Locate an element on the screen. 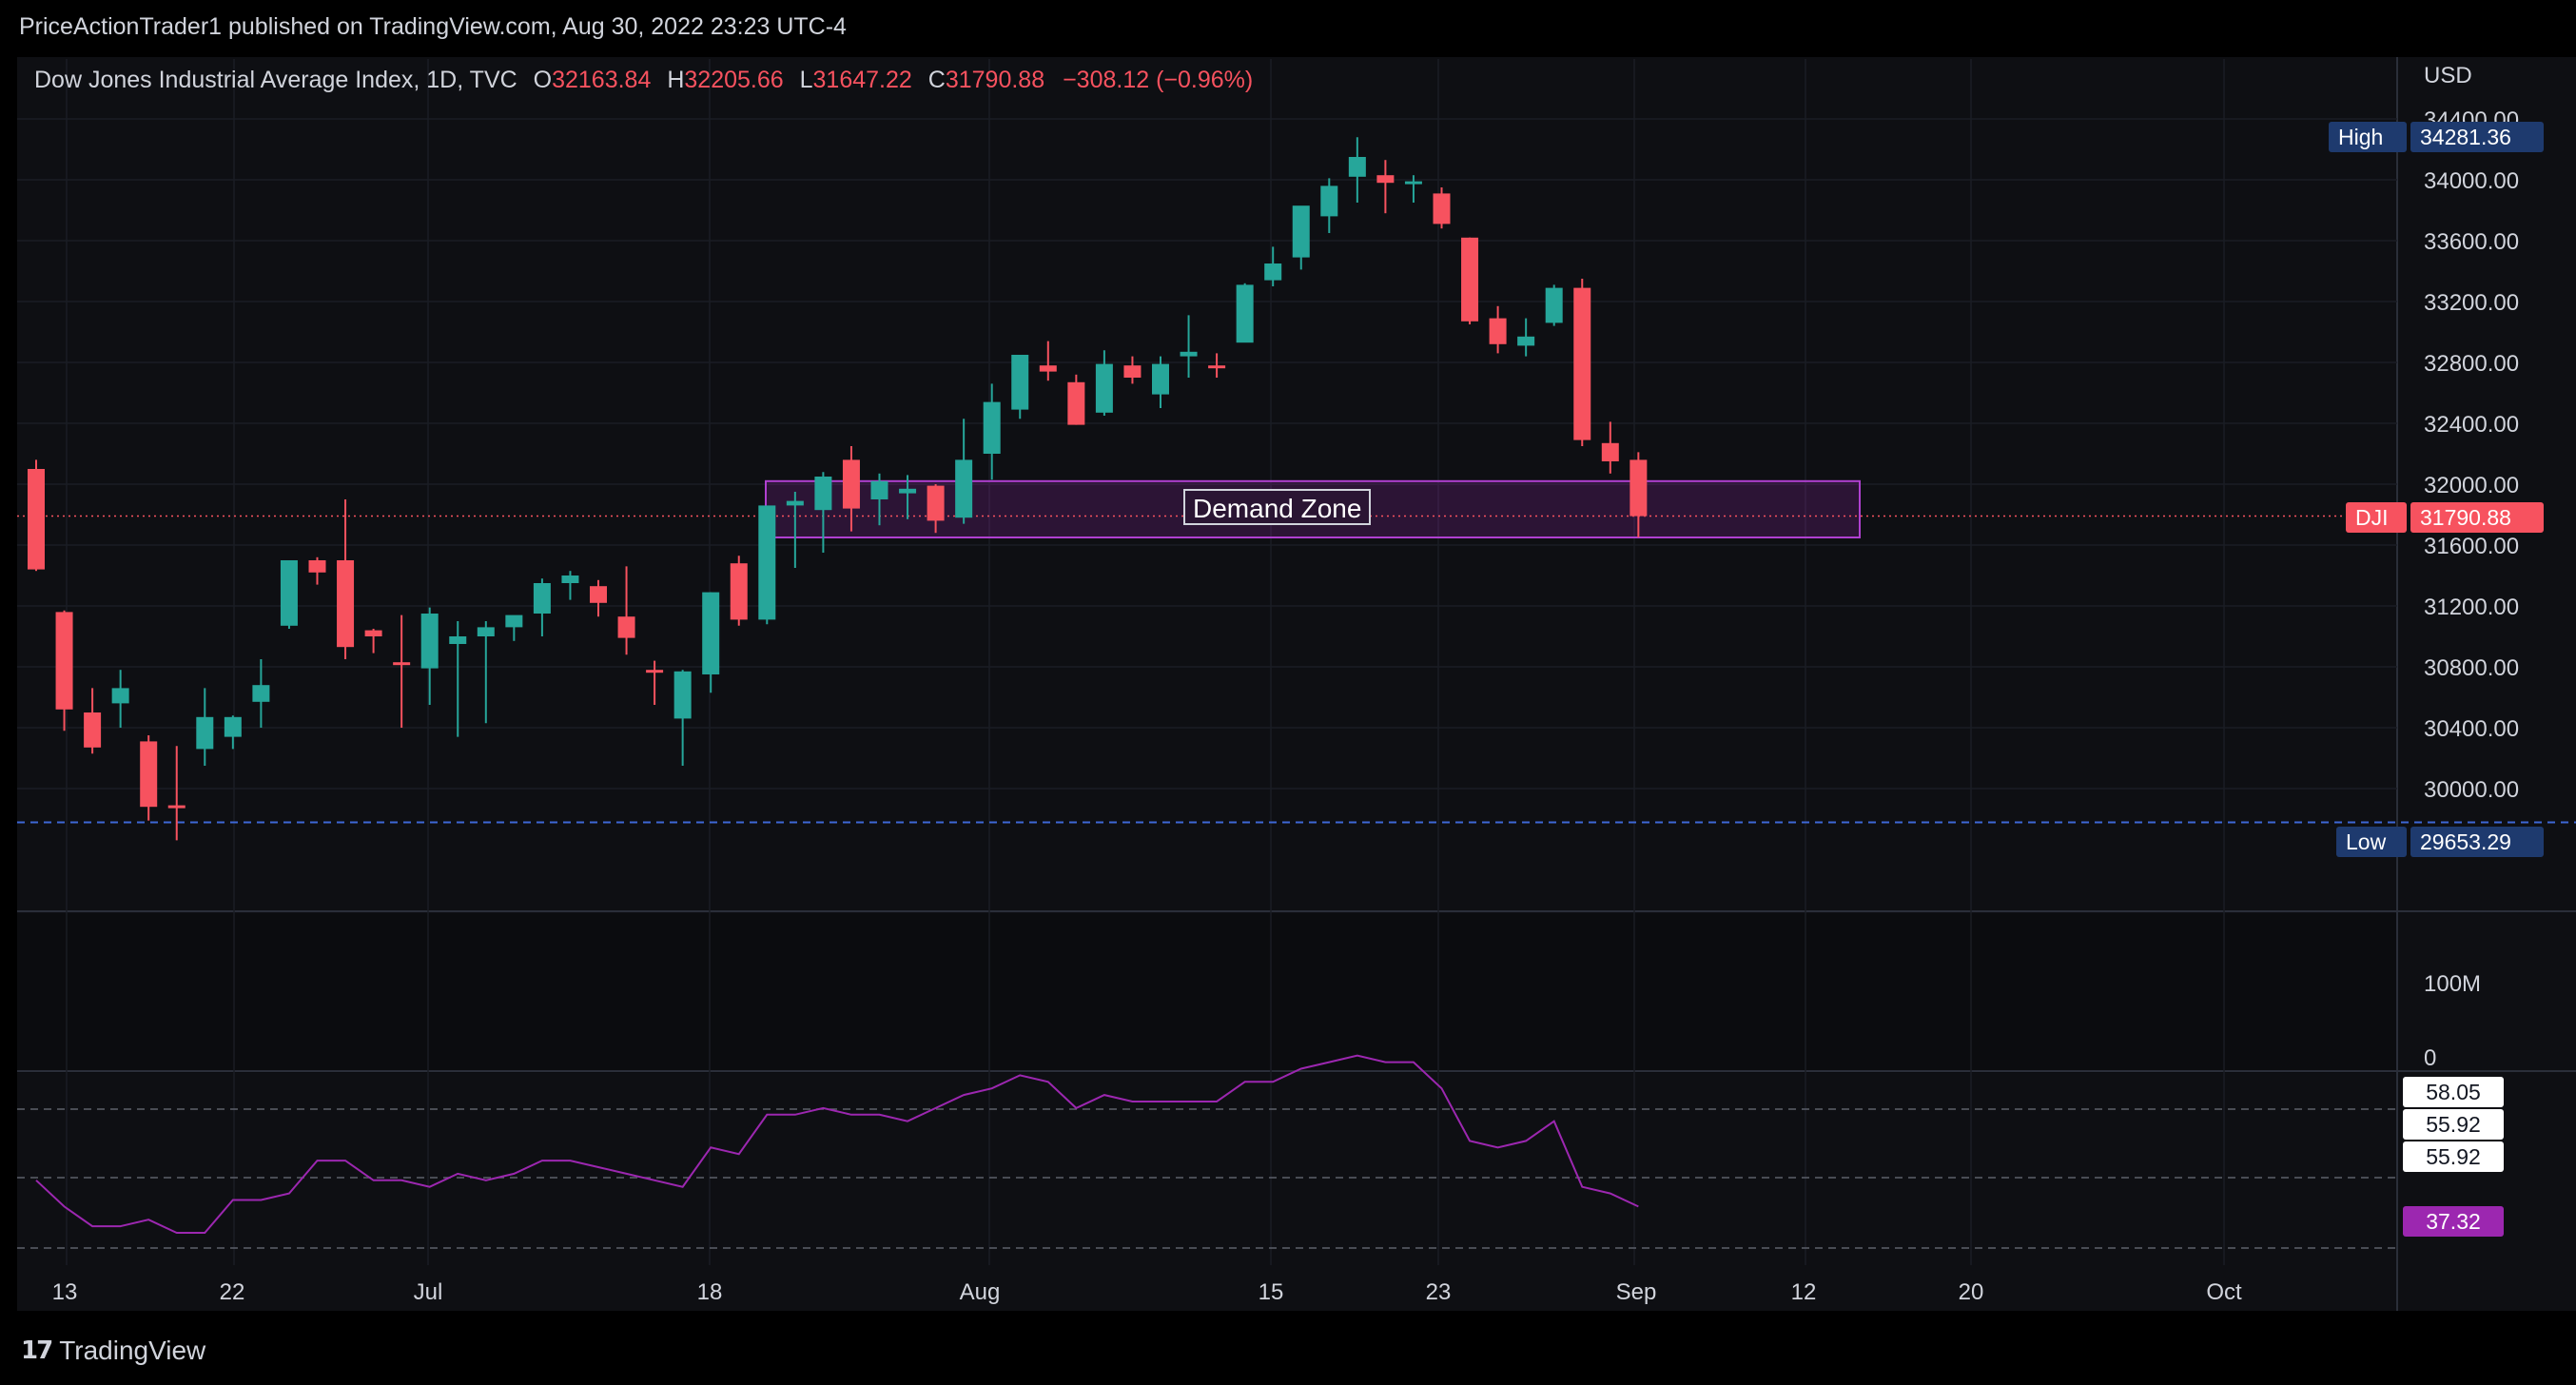 The width and height of the screenshot is (2576, 1385). high-badge-label: High is located at coordinates (2368, 137).